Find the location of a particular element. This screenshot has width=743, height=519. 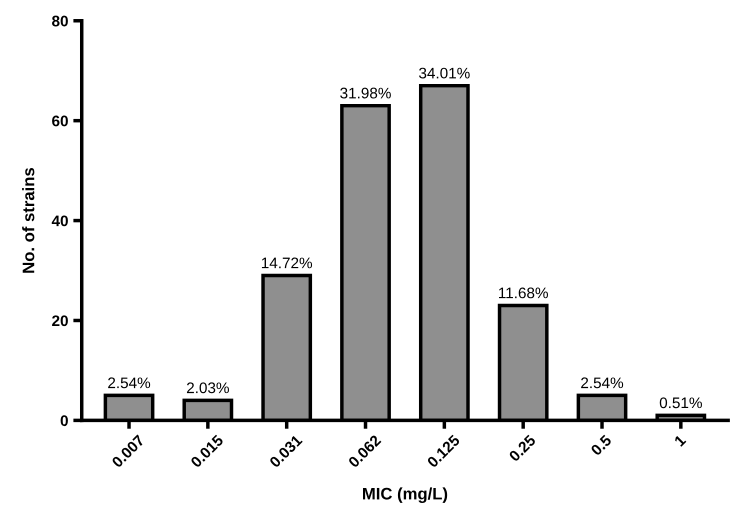

annotation: 31.98% is located at coordinates (365, 93).